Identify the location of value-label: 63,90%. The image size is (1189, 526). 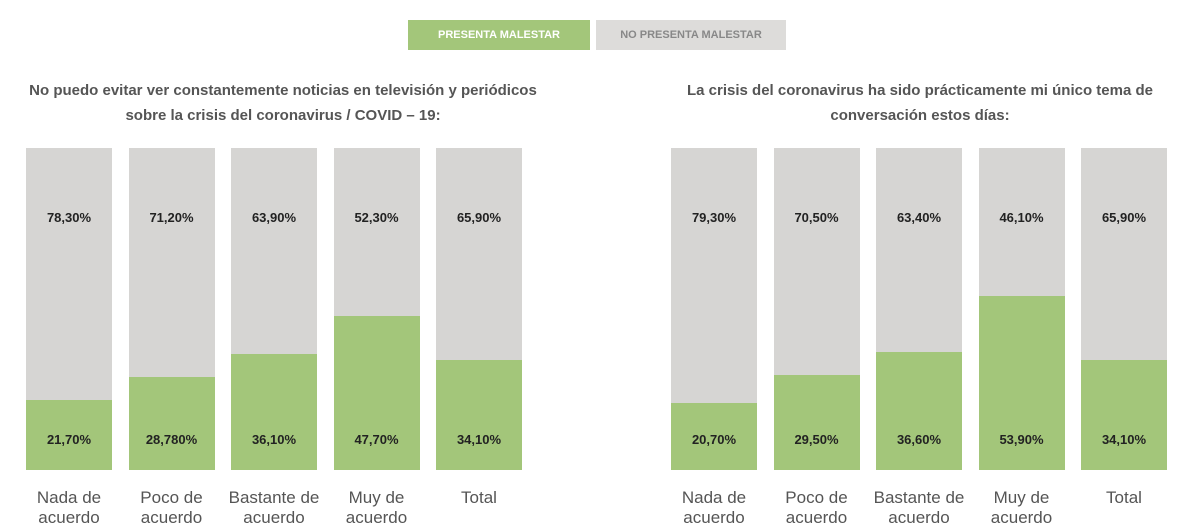
(274, 217).